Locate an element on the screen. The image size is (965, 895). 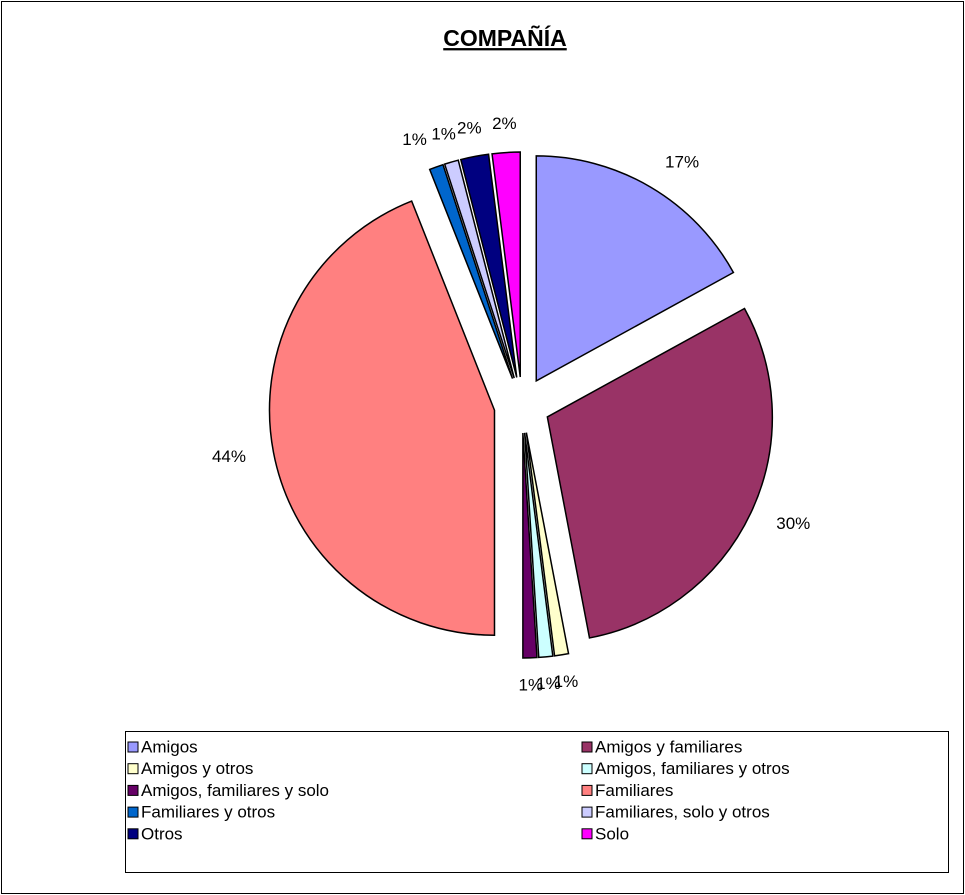
legend-box is located at coordinates (537, 802).